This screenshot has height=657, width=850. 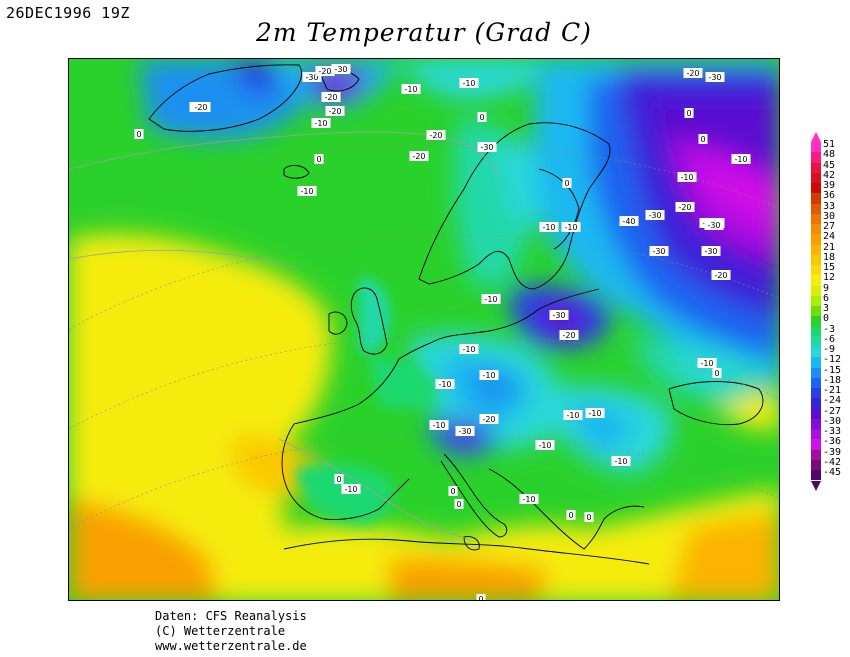 I want to click on legend-value: 12, so click(x=829, y=278).